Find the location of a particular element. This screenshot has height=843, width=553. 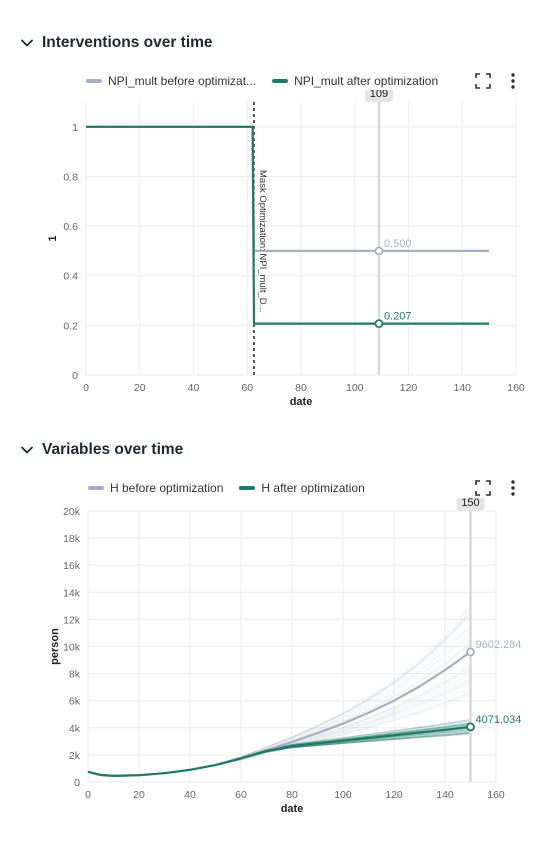

y-axis-label: person is located at coordinates (55, 646).